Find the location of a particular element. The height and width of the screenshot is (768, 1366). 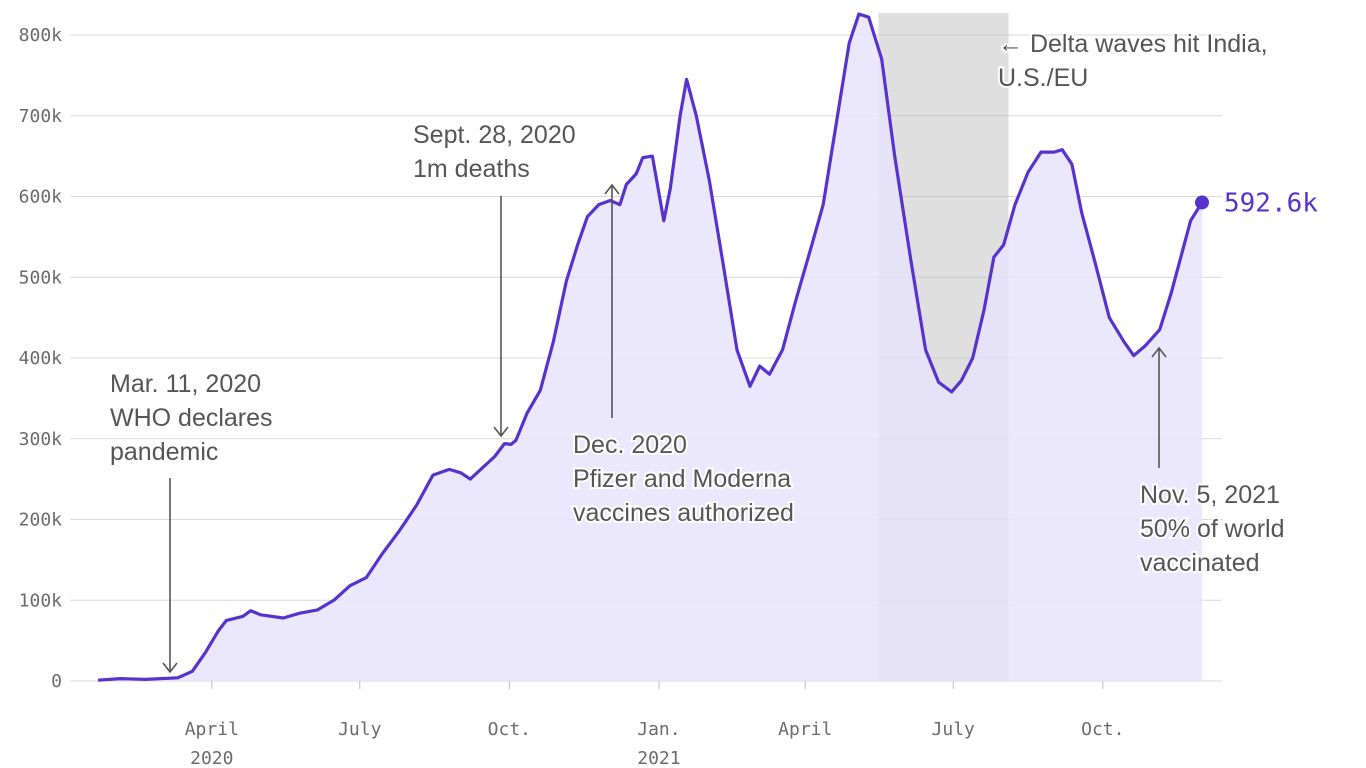

x-tick-year-label: 2021 is located at coordinates (658, 758).